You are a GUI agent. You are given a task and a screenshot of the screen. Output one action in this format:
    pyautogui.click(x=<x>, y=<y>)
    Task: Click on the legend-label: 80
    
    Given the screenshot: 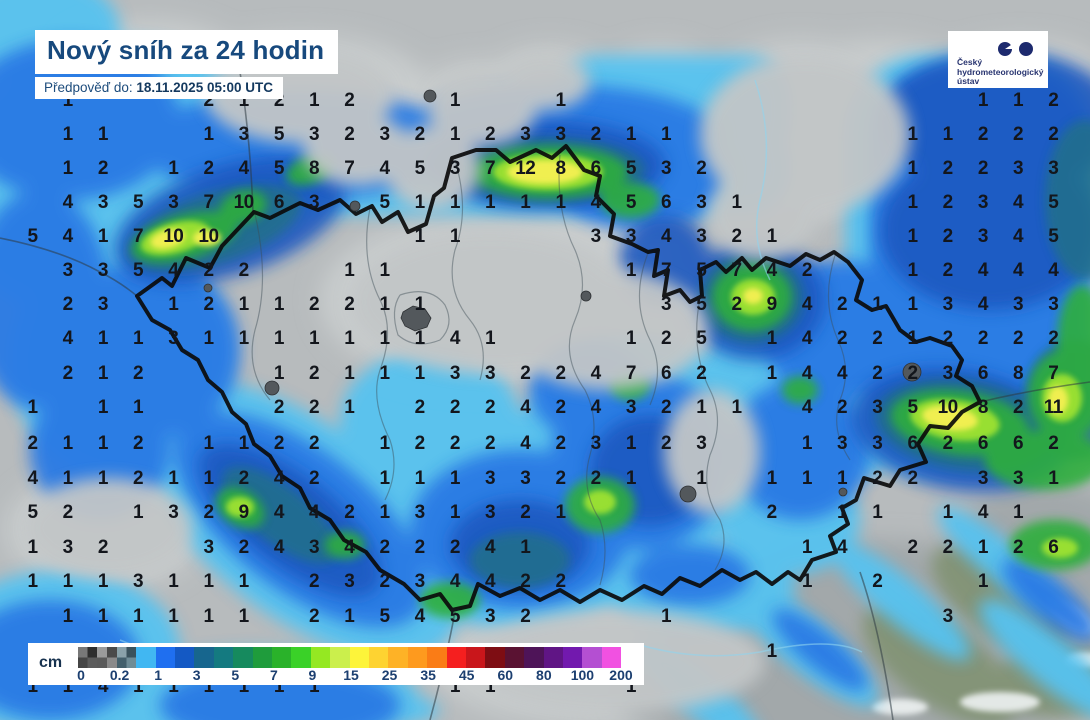 What is the action you would take?
    pyautogui.click(x=544, y=675)
    